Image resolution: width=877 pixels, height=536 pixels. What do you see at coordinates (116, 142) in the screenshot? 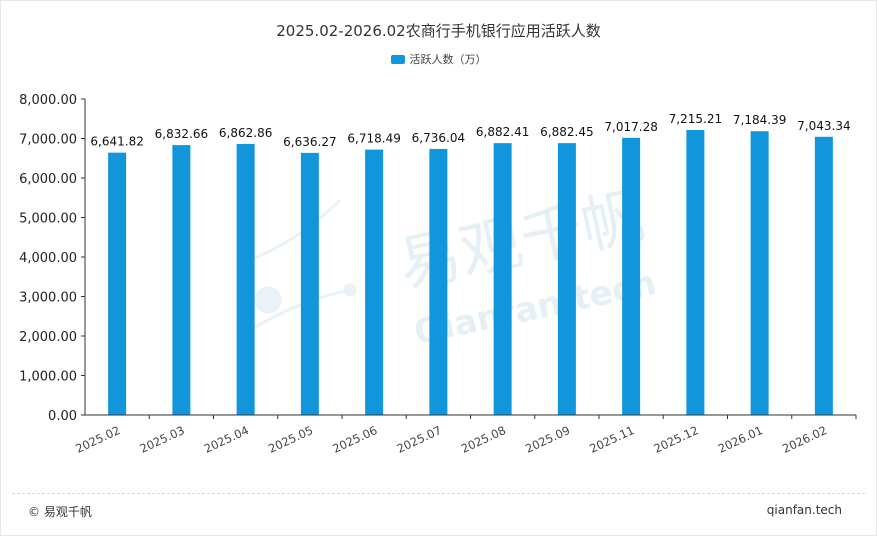
I see `data-label: 6,641.82` at bounding box center [116, 142].